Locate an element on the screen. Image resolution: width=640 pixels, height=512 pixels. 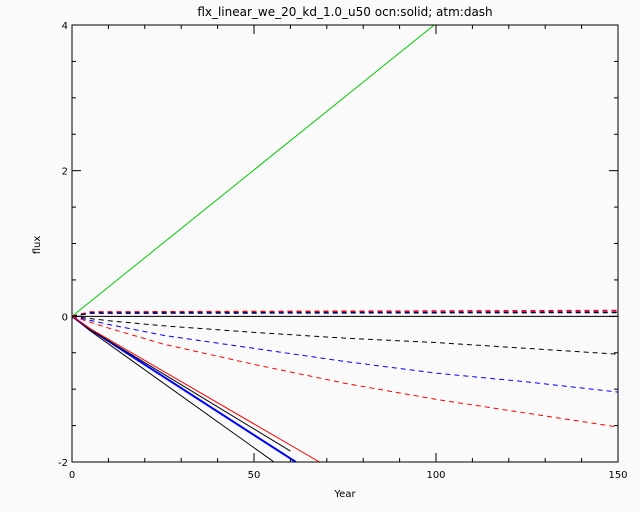
y-tick-label: 4 is located at coordinates (65, 26).